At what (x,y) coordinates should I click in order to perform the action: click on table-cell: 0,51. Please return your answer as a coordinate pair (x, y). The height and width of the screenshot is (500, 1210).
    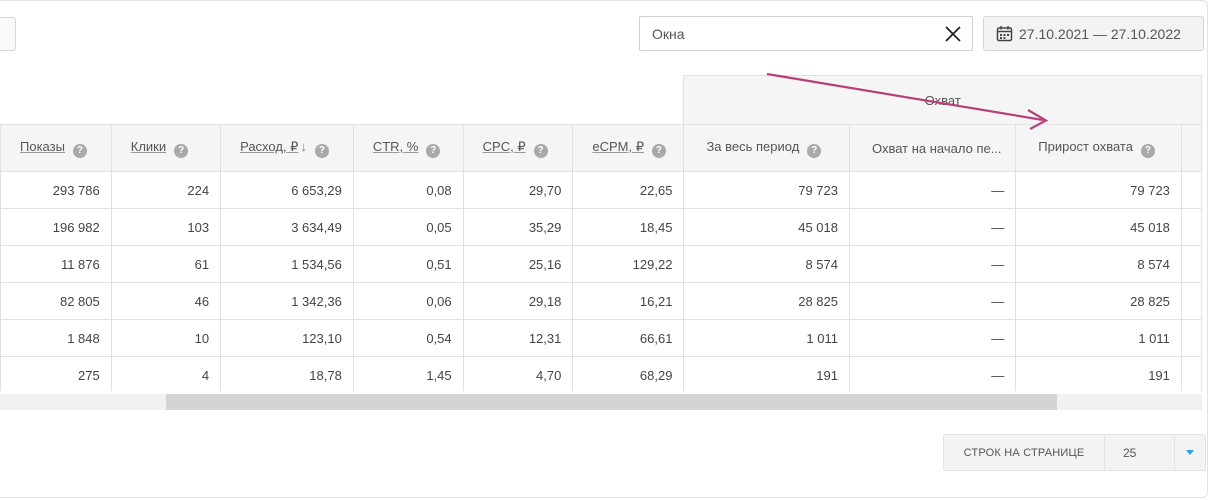
    Looking at the image, I should click on (408, 264).